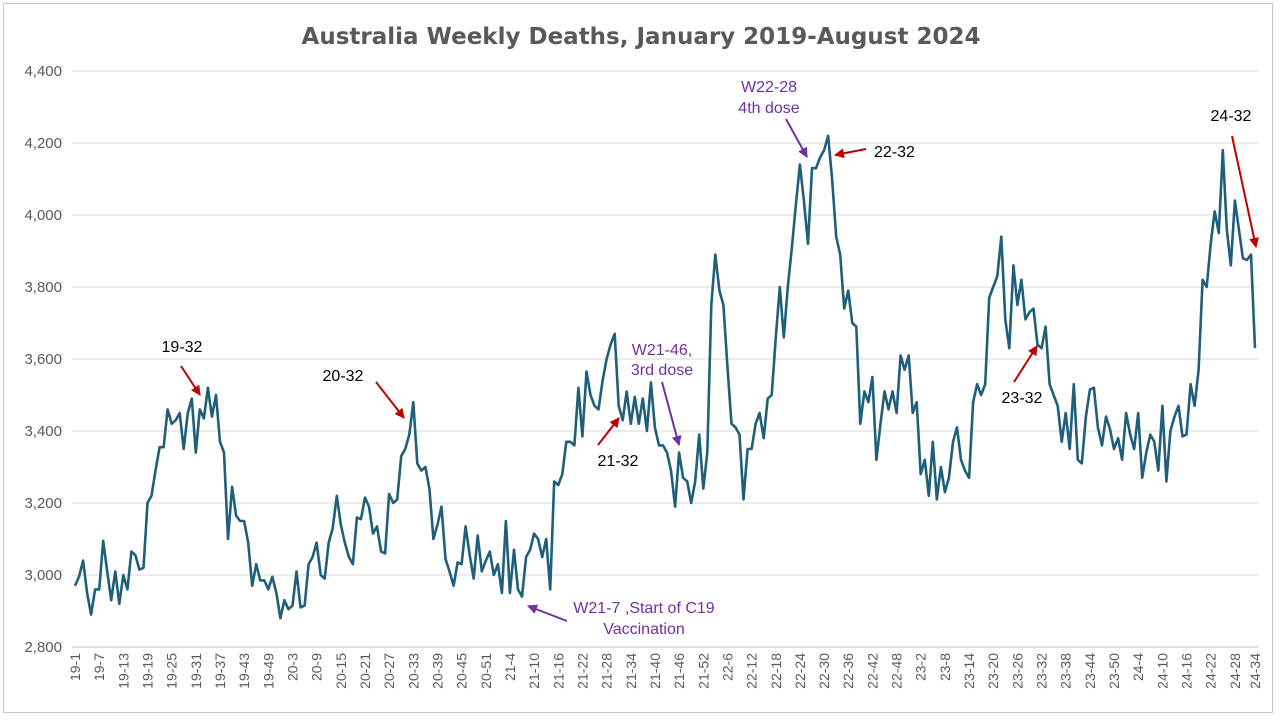 The width and height of the screenshot is (1280, 720). I want to click on x-tick-label: 19-13, so click(123, 671).